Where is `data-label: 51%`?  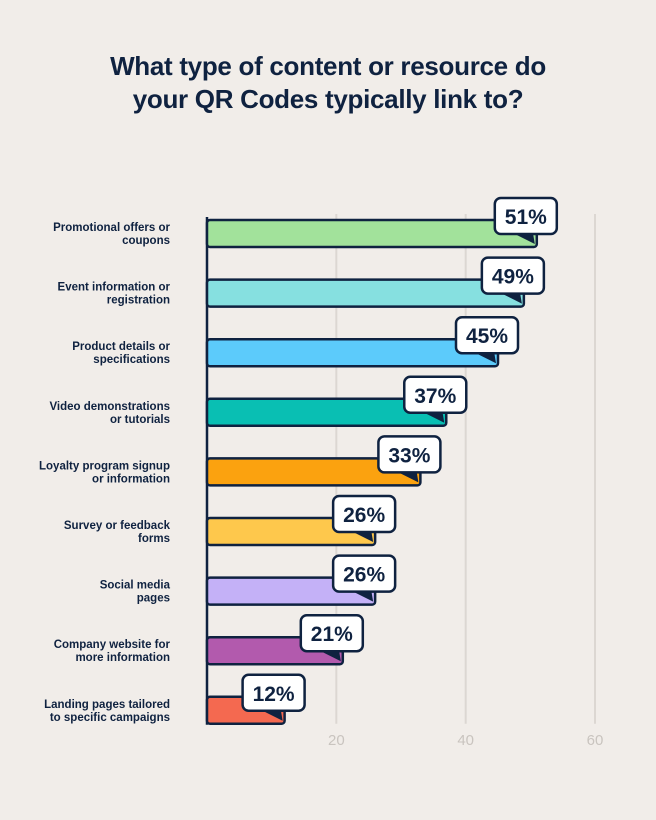 data-label: 51% is located at coordinates (526, 217).